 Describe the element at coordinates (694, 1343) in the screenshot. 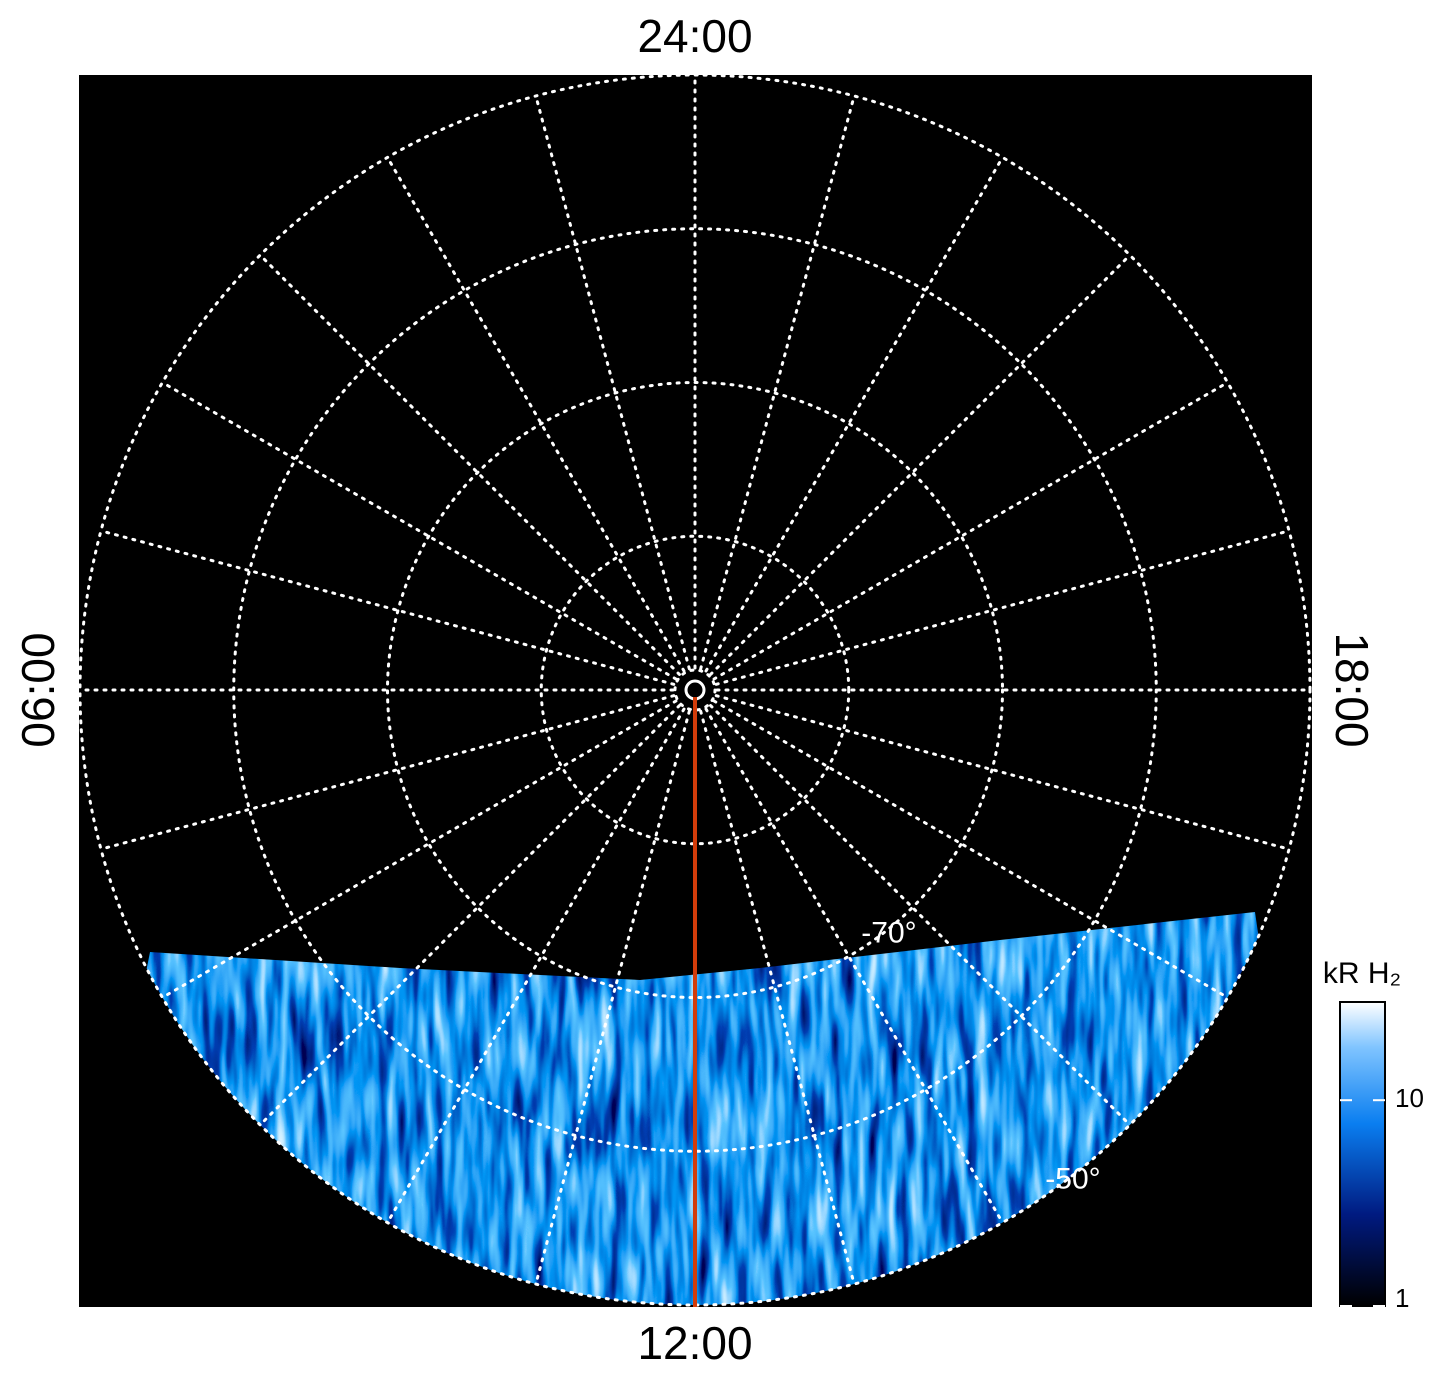

I see `hour-label: 12:00` at that location.